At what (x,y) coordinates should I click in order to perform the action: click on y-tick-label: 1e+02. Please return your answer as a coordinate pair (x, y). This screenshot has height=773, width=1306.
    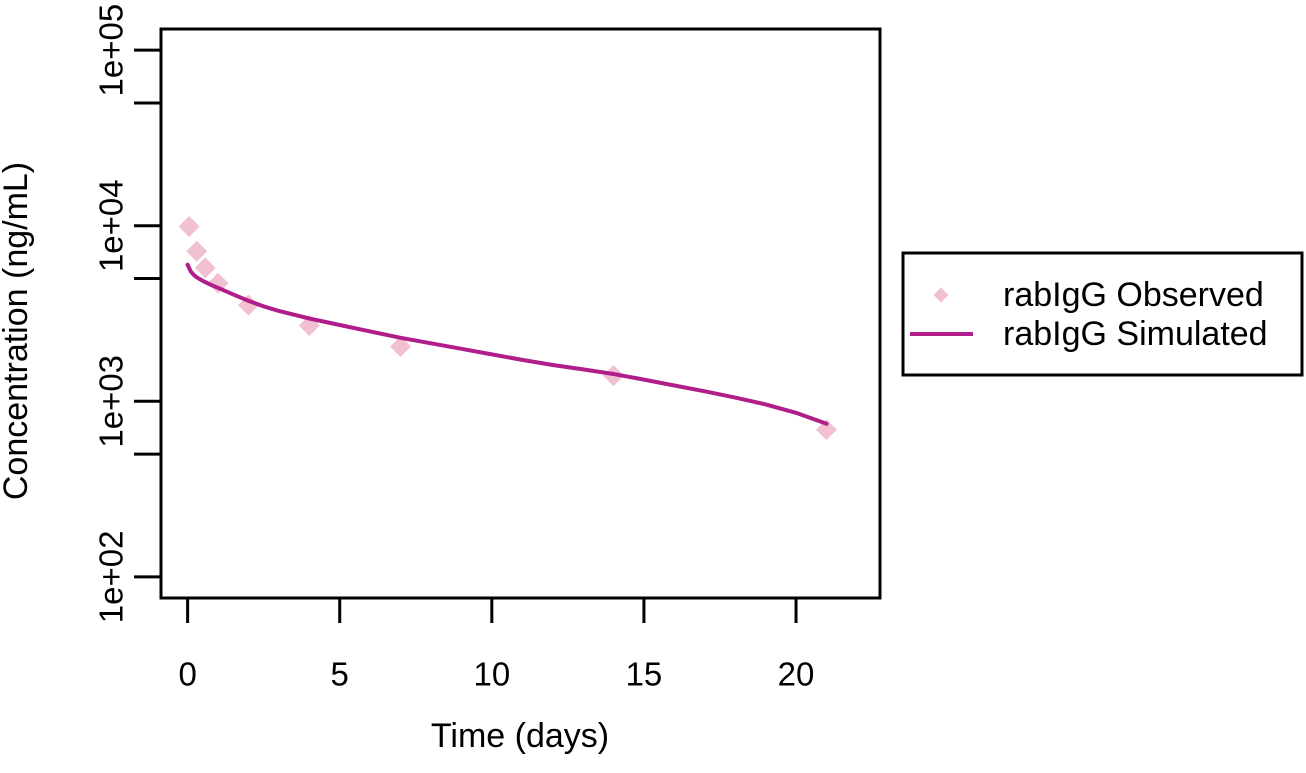
    Looking at the image, I should click on (111, 577).